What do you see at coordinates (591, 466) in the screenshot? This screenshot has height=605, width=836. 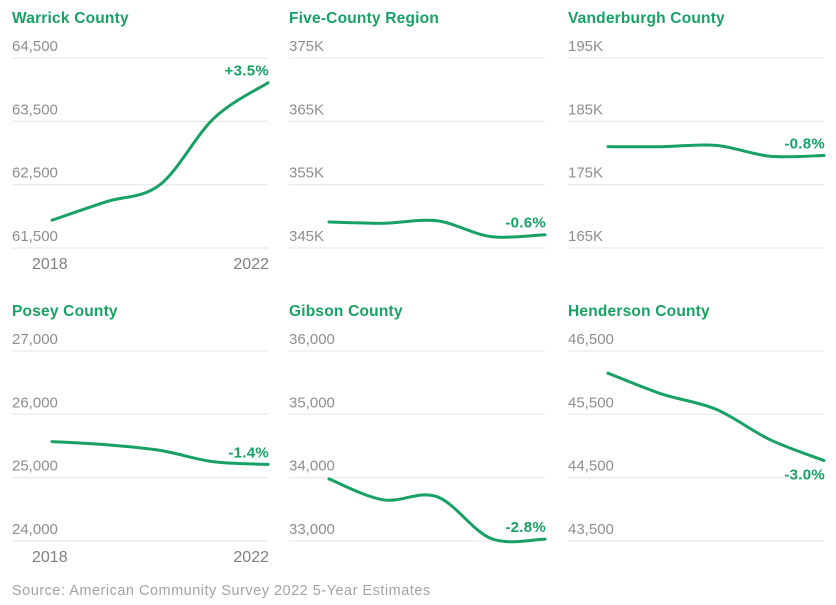 I see `y-tick-label: 44,500` at bounding box center [591, 466].